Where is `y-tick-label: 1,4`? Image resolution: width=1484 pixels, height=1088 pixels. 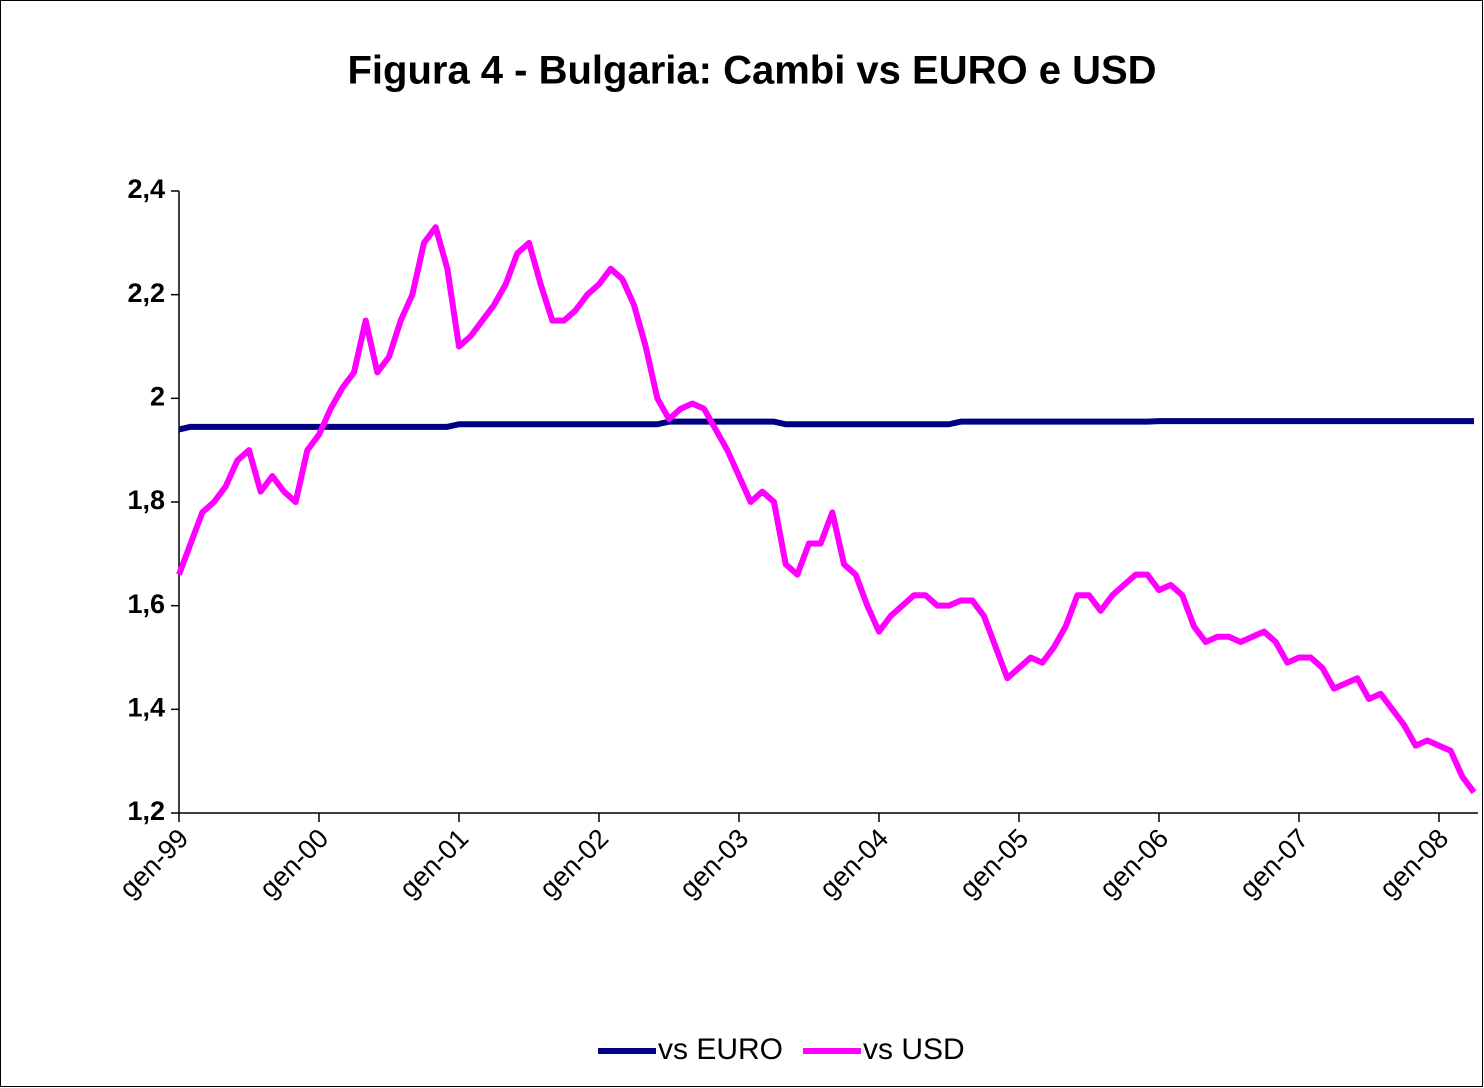 y-tick-label: 1,4 is located at coordinates (146, 707).